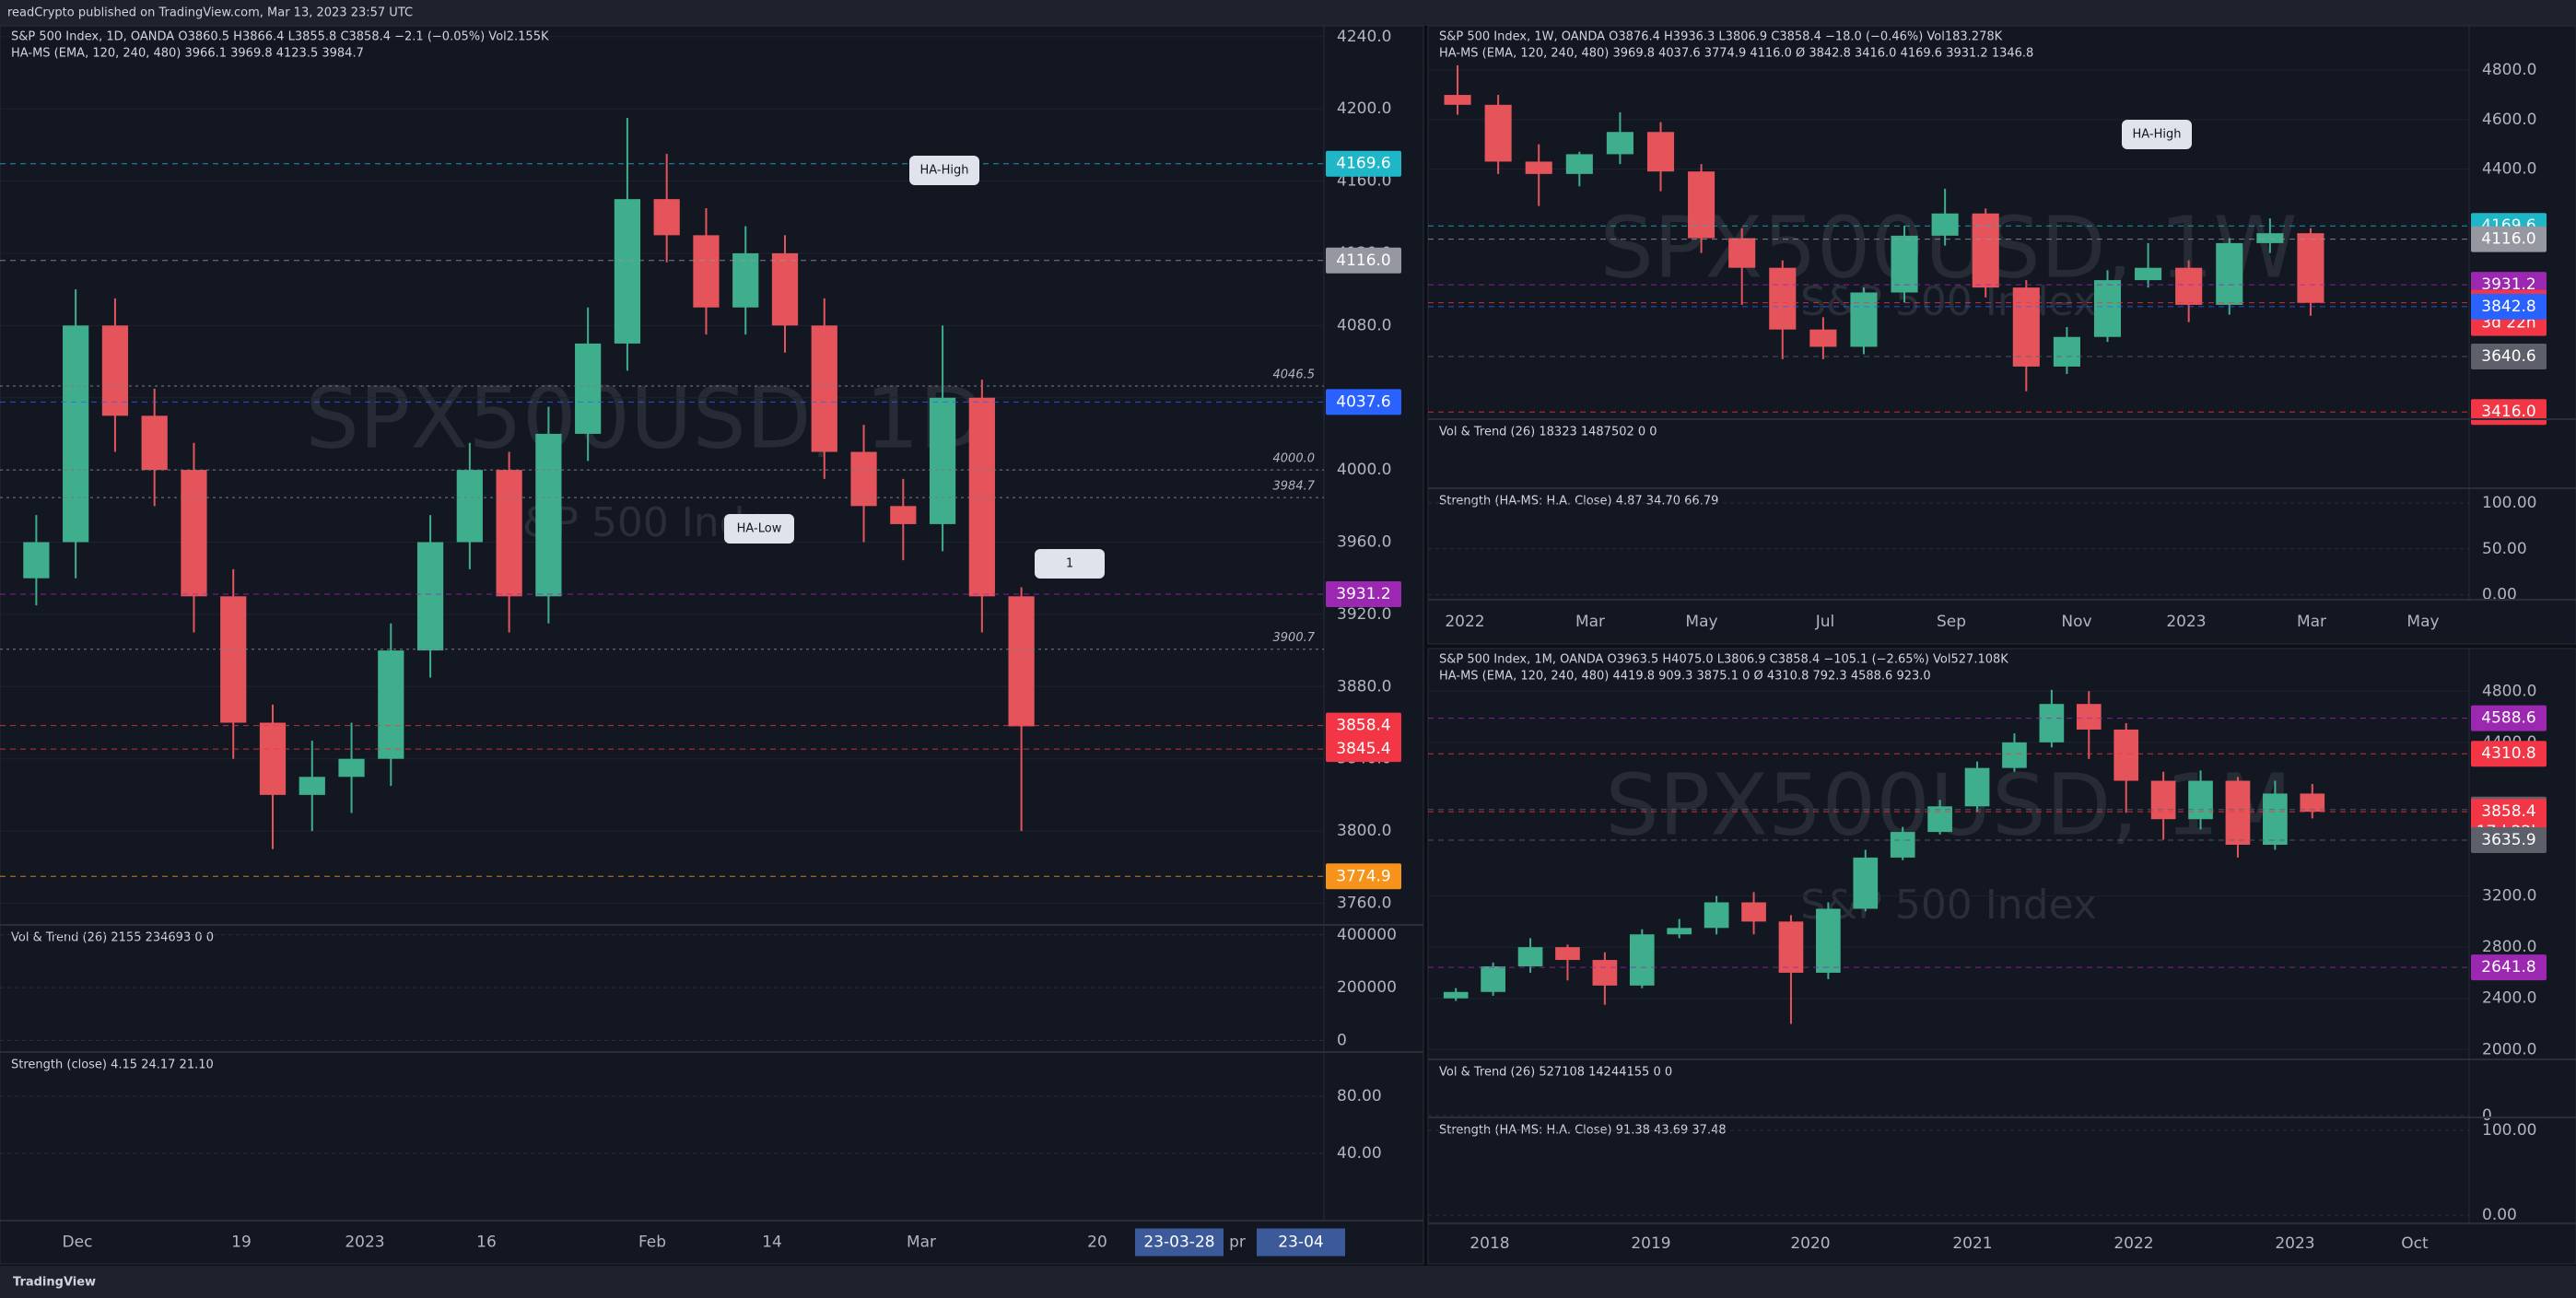  I want to click on y-tick-label: 400000, so click(1367, 935).